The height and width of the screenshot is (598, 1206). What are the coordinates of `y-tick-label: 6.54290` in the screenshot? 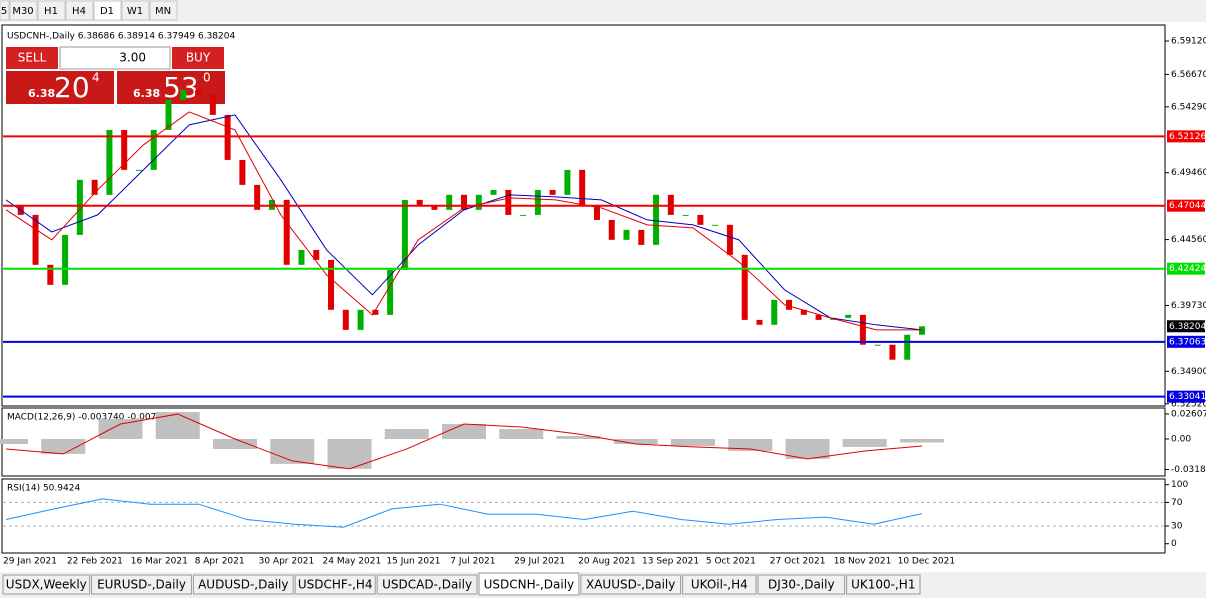 It's located at (1188, 107).